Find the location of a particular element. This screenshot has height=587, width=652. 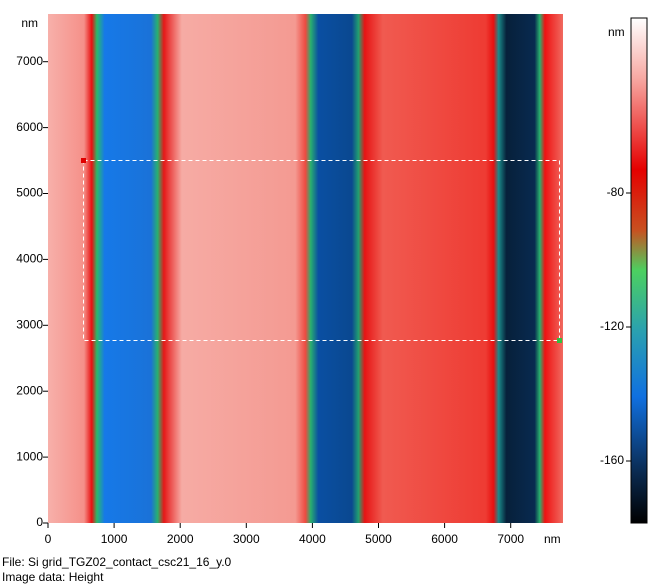

y-tick-label: 4000 is located at coordinates (29, 259).